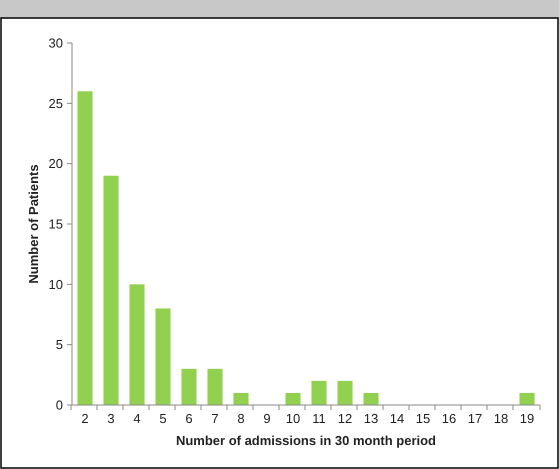 The height and width of the screenshot is (469, 559). I want to click on x-tick-label: 17, so click(475, 418).